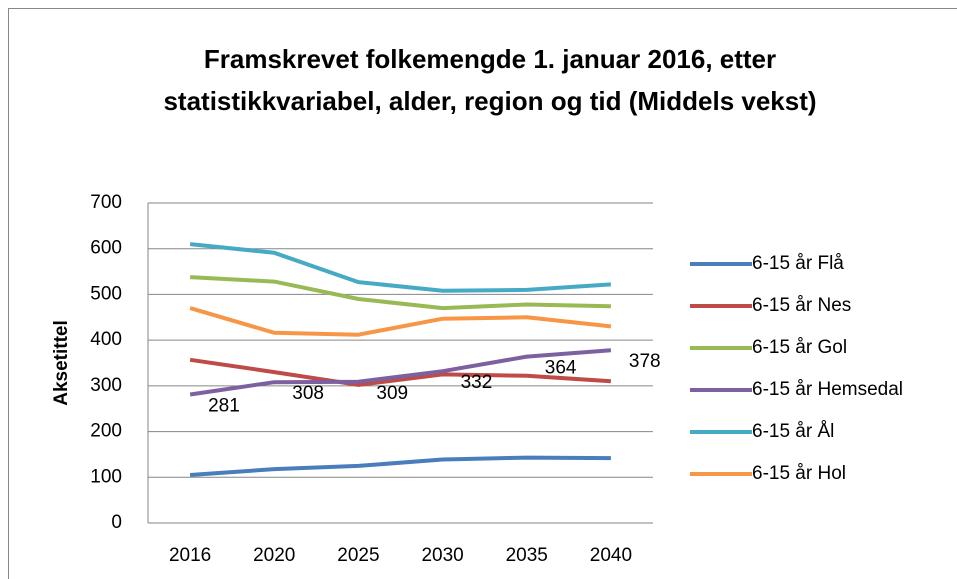 This screenshot has width=957, height=579. Describe the element at coordinates (106, 293) in the screenshot. I see `y-tick-label: 500` at that location.